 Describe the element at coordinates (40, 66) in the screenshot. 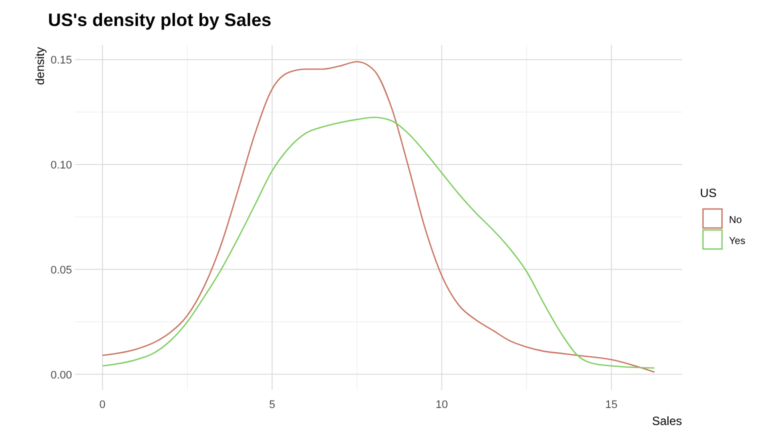

I see `y-axis-title: density` at that location.